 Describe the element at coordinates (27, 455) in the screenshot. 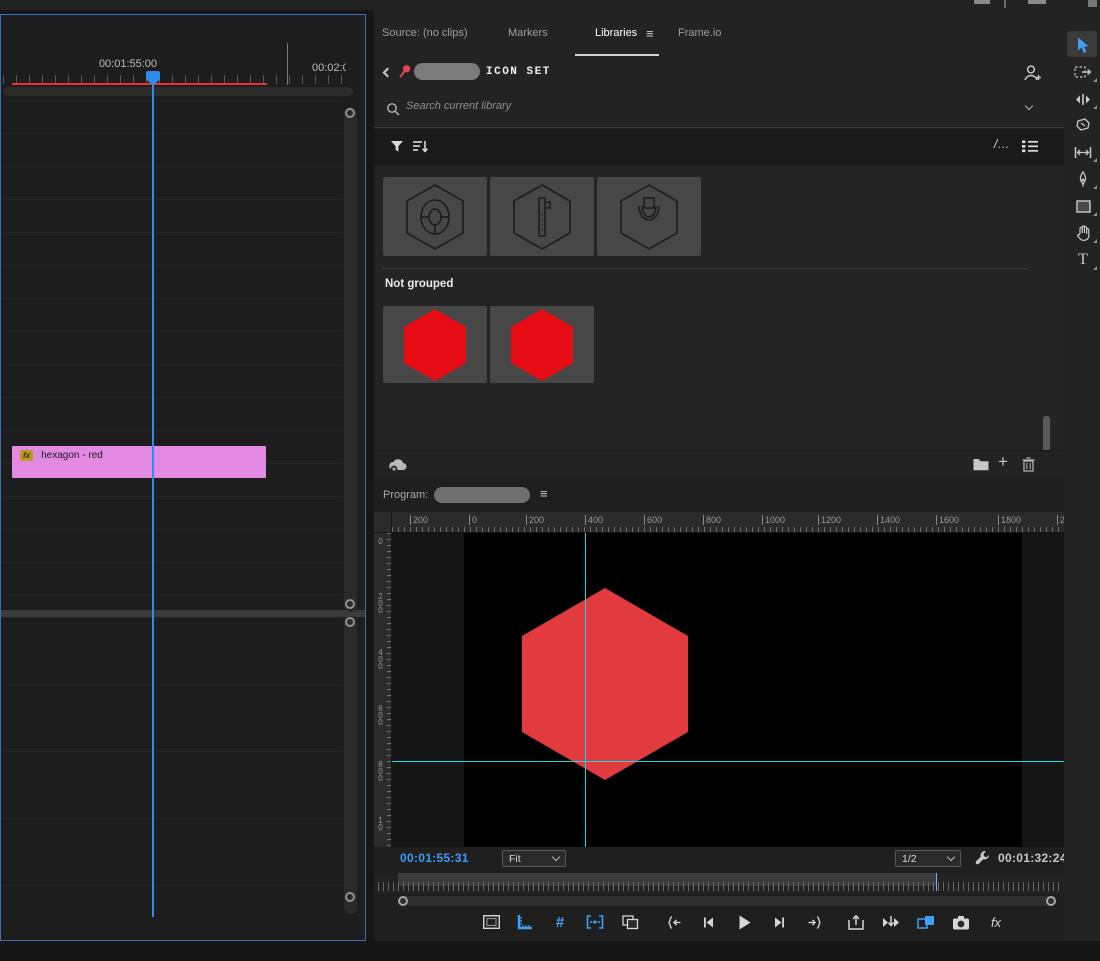

I see `clip-fx-badge: fx` at that location.